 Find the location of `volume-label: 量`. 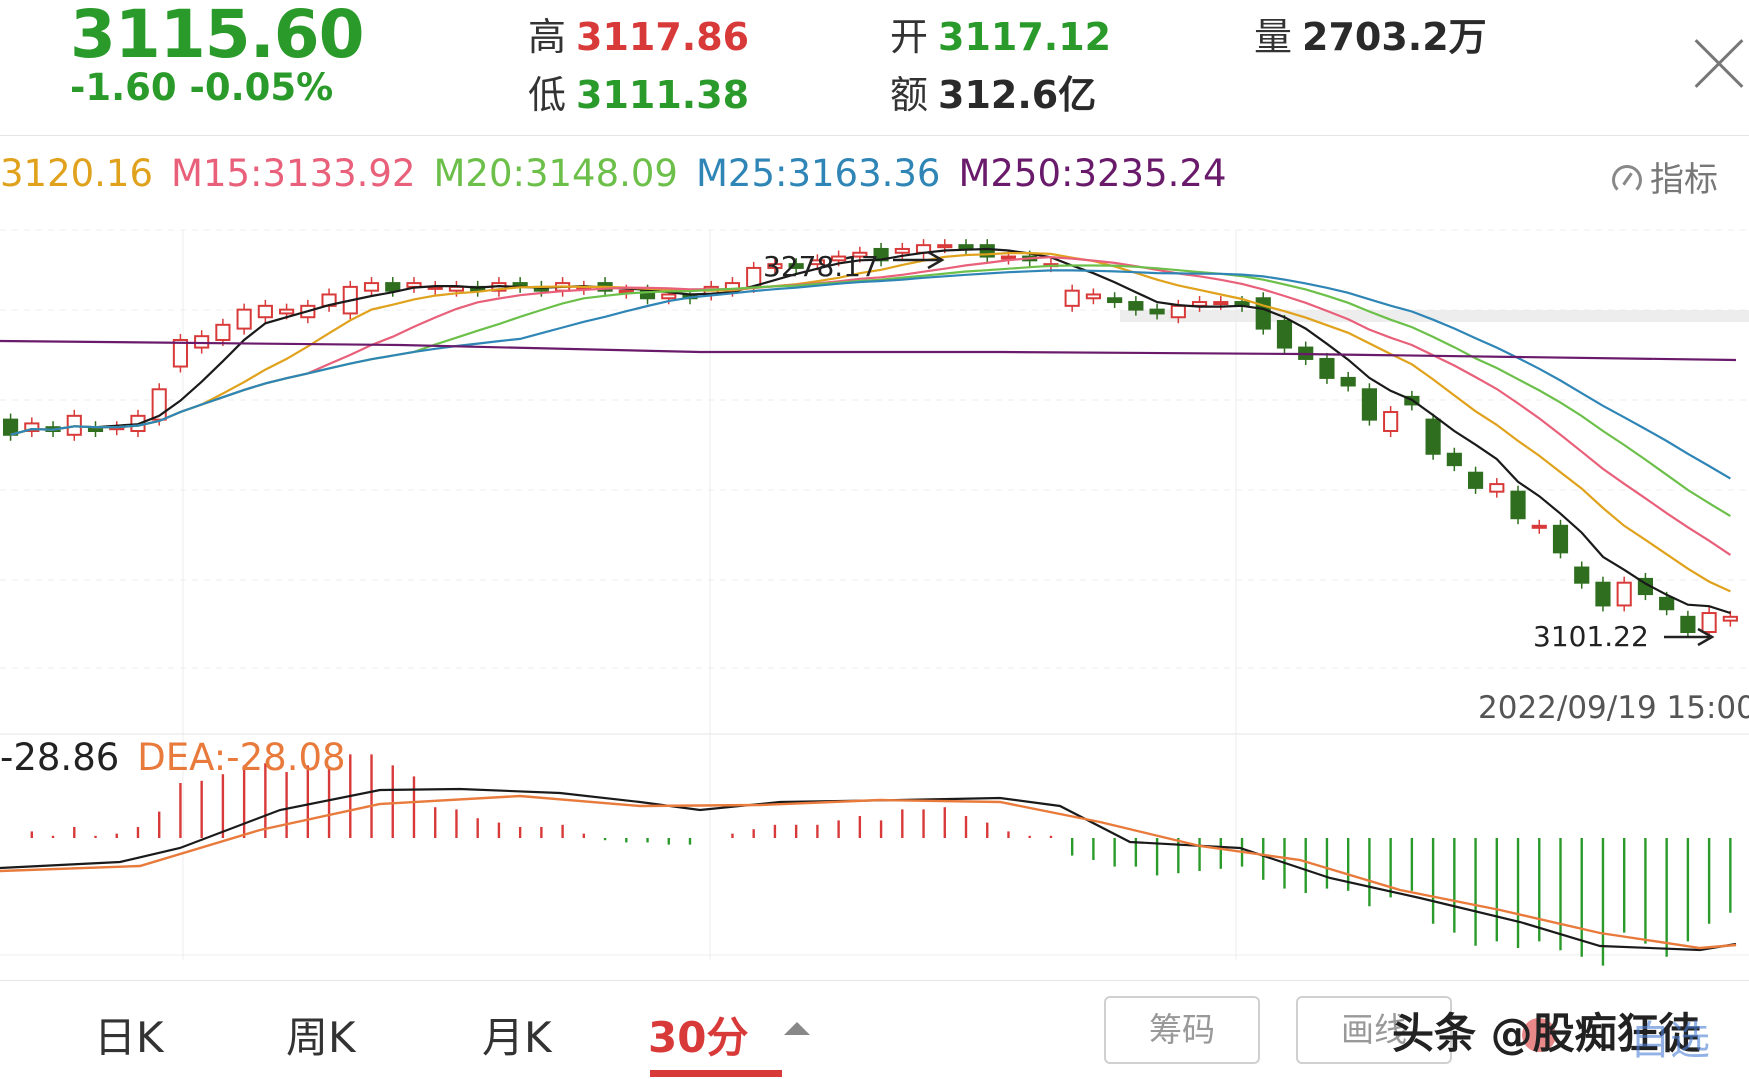

volume-label: 量 is located at coordinates (1273, 37).